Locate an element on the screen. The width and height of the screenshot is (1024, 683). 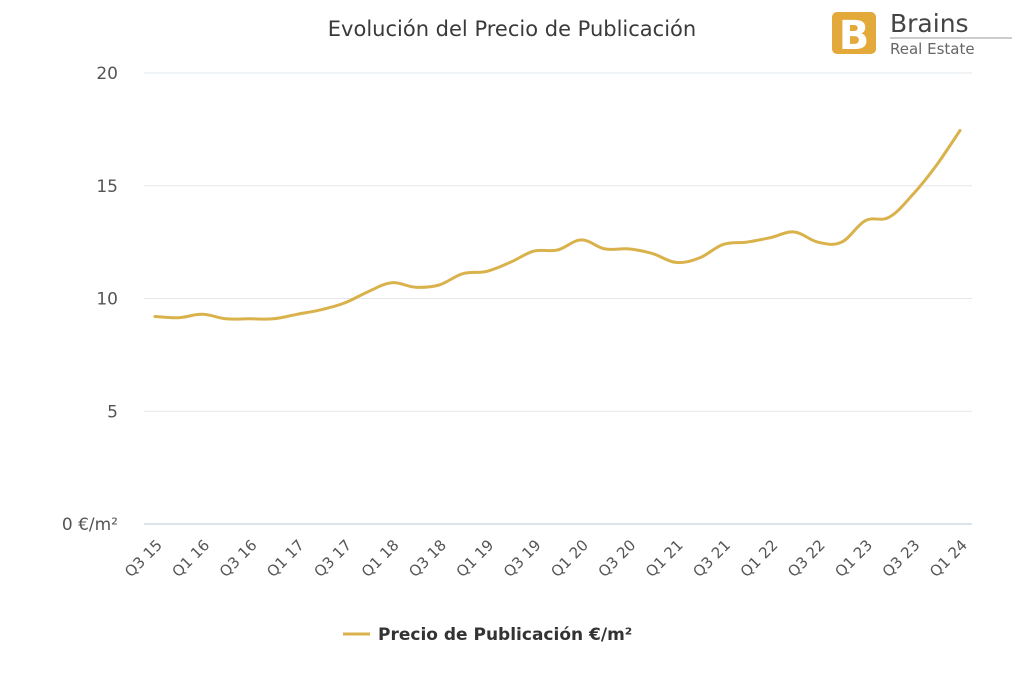
x-tick-label: Q3 23 is located at coordinates (901, 558).